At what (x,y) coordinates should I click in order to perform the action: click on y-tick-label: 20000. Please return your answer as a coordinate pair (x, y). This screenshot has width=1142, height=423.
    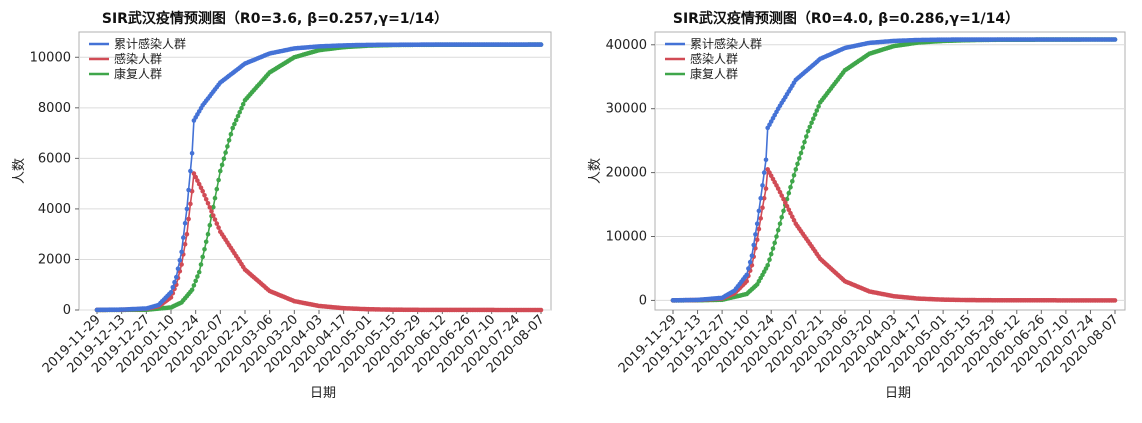
    Looking at the image, I should click on (626, 173).